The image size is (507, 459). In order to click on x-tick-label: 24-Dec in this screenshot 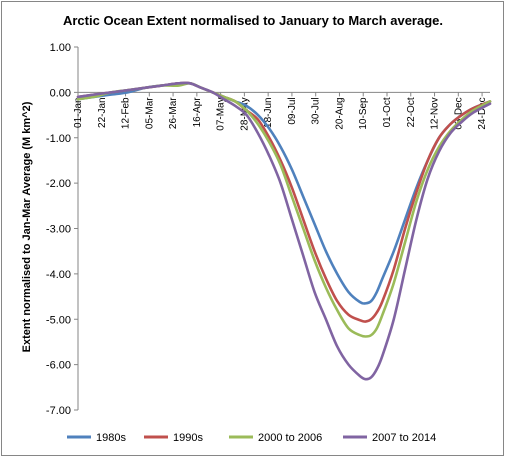, I will do `click(482, 113)`.